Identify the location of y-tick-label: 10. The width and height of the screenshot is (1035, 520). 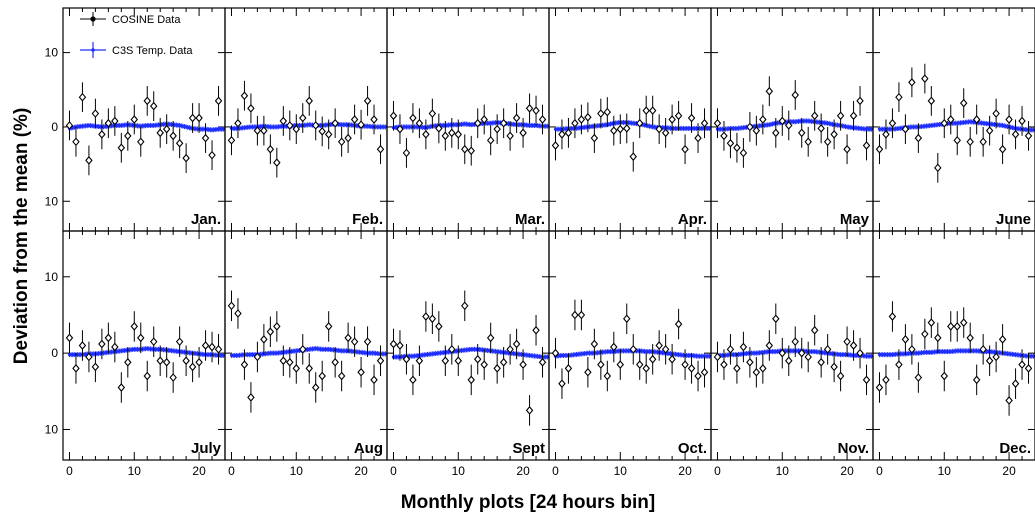
(52, 277).